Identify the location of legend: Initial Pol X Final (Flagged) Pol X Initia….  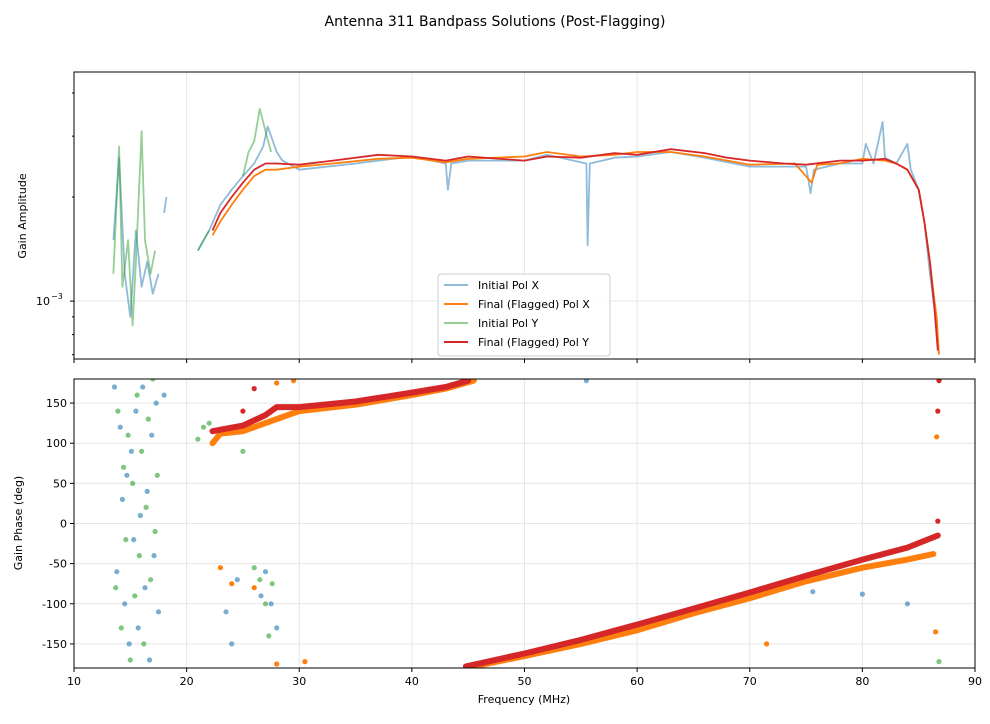
(524, 315).